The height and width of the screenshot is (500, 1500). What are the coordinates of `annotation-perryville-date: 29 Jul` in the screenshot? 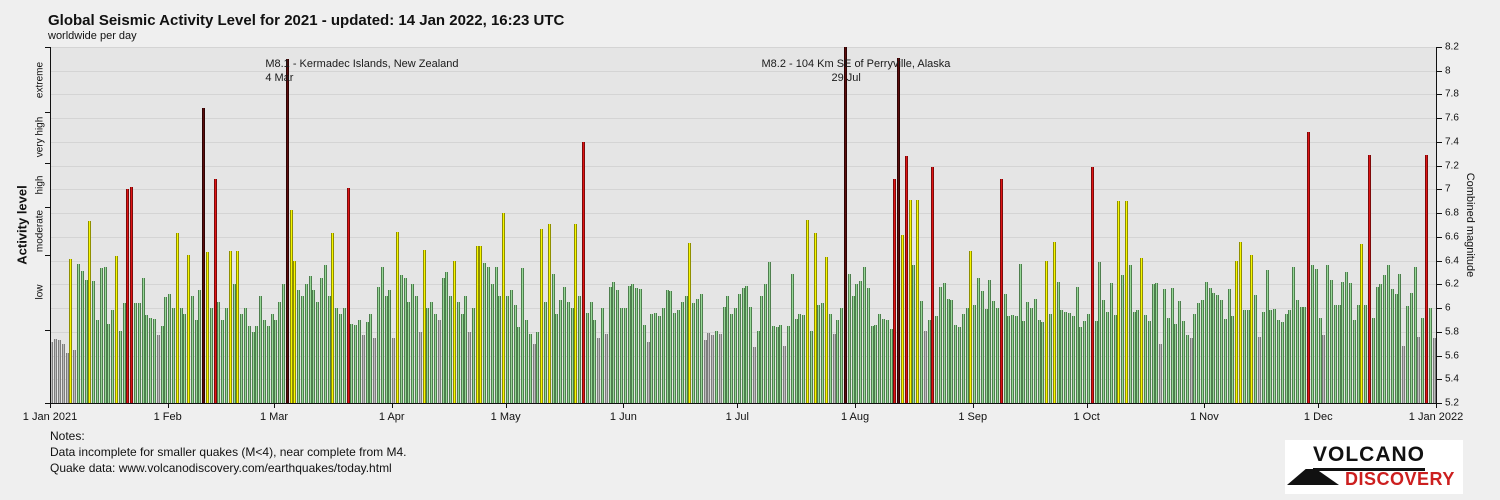 It's located at (846, 78).